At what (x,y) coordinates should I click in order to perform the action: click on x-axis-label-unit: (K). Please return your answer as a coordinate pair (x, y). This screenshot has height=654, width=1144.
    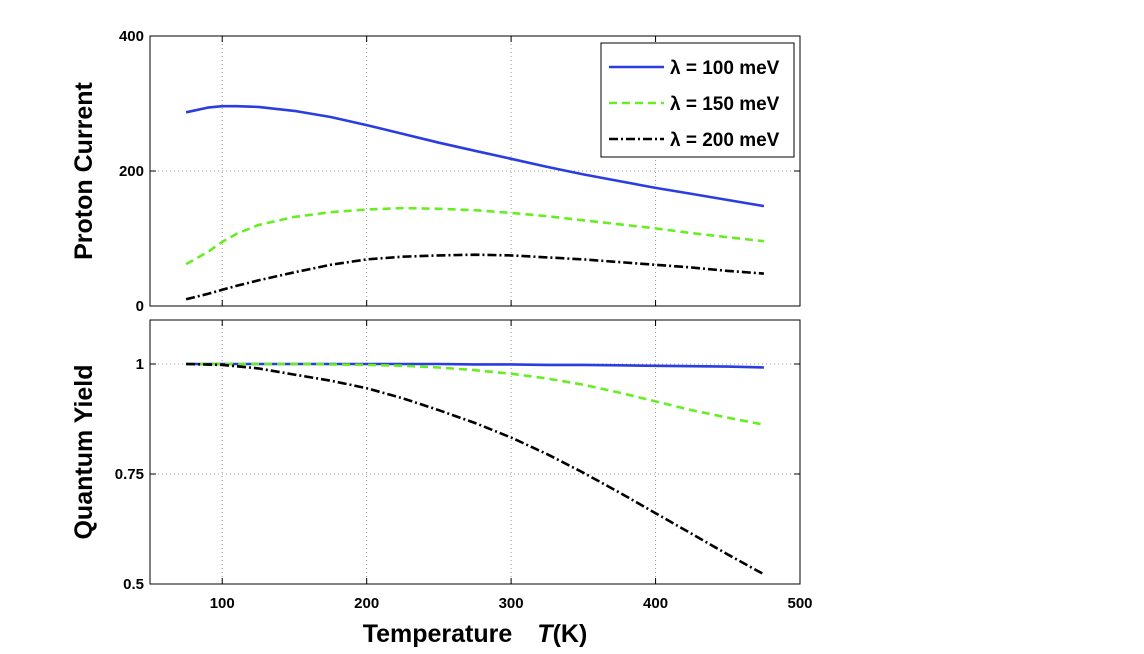
    Looking at the image, I should click on (570, 634).